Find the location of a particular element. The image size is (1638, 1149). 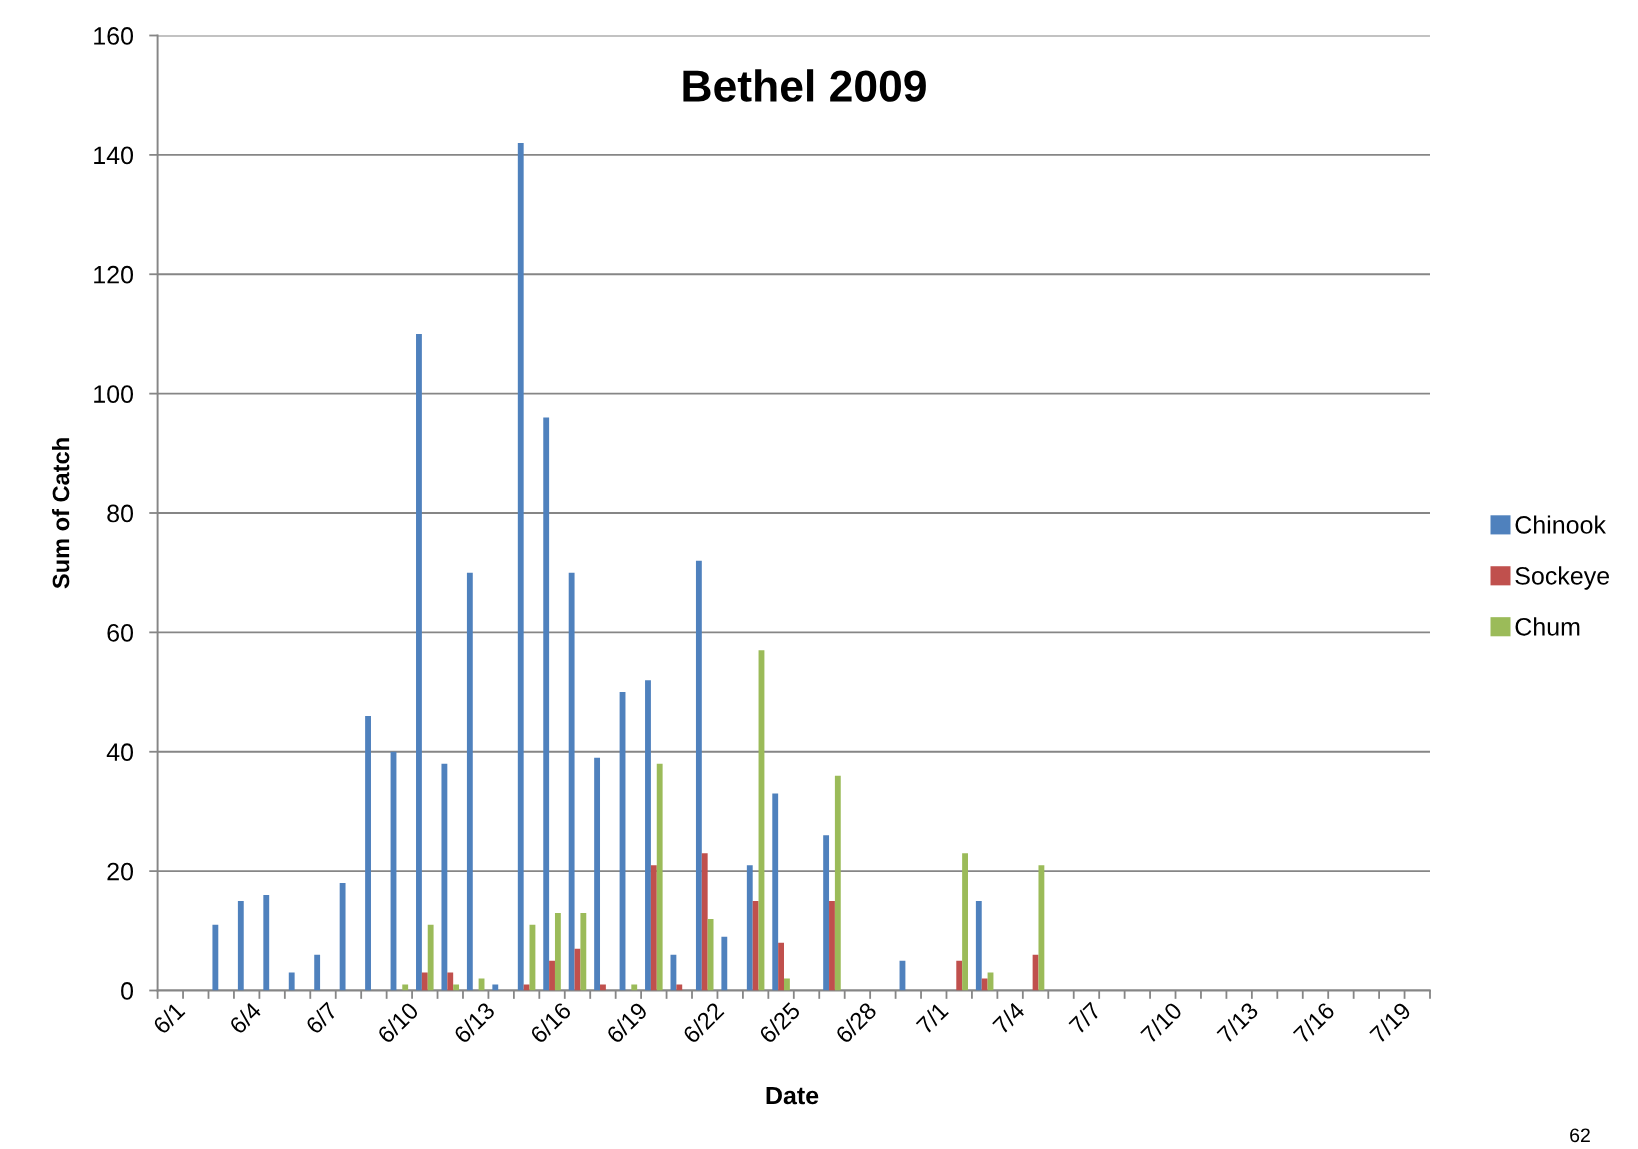

y-tick-label: 140 is located at coordinates (114, 155).